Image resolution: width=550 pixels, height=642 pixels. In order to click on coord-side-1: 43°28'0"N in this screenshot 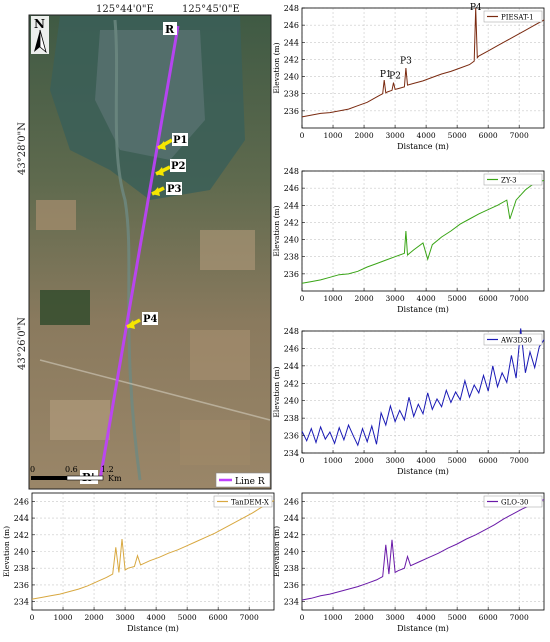, I will do `click(22, 148)`.